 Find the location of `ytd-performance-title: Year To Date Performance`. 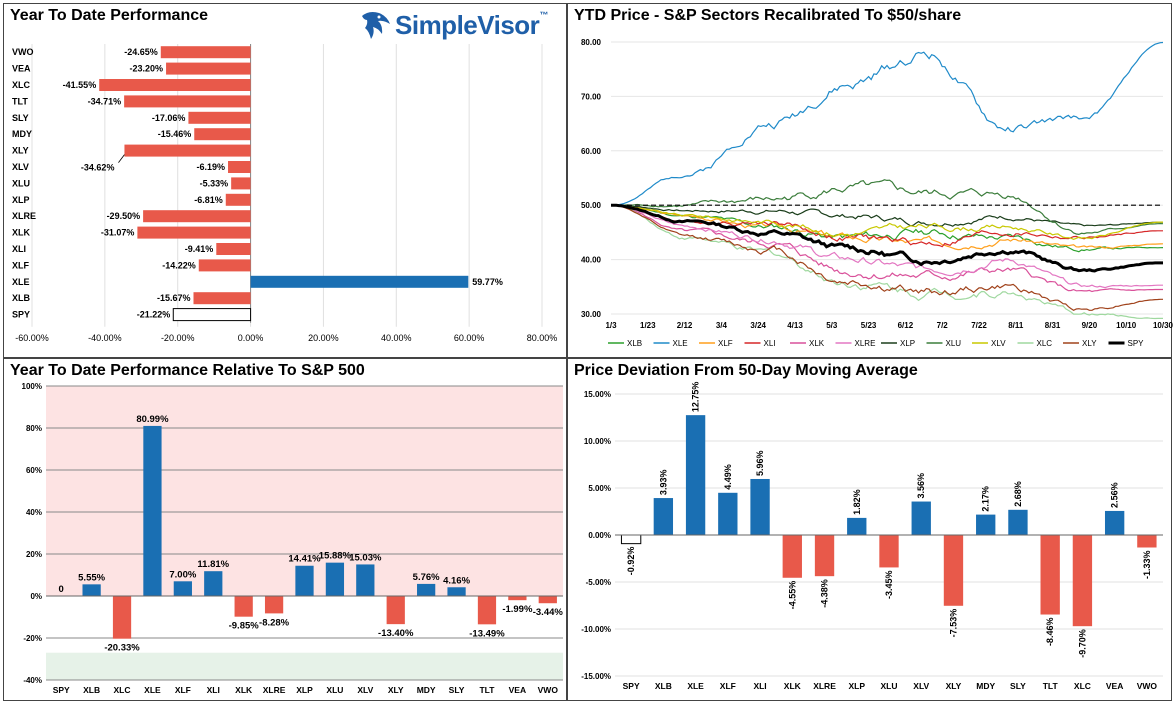

ytd-performance-title: Year To Date Performance is located at coordinates (109, 15).